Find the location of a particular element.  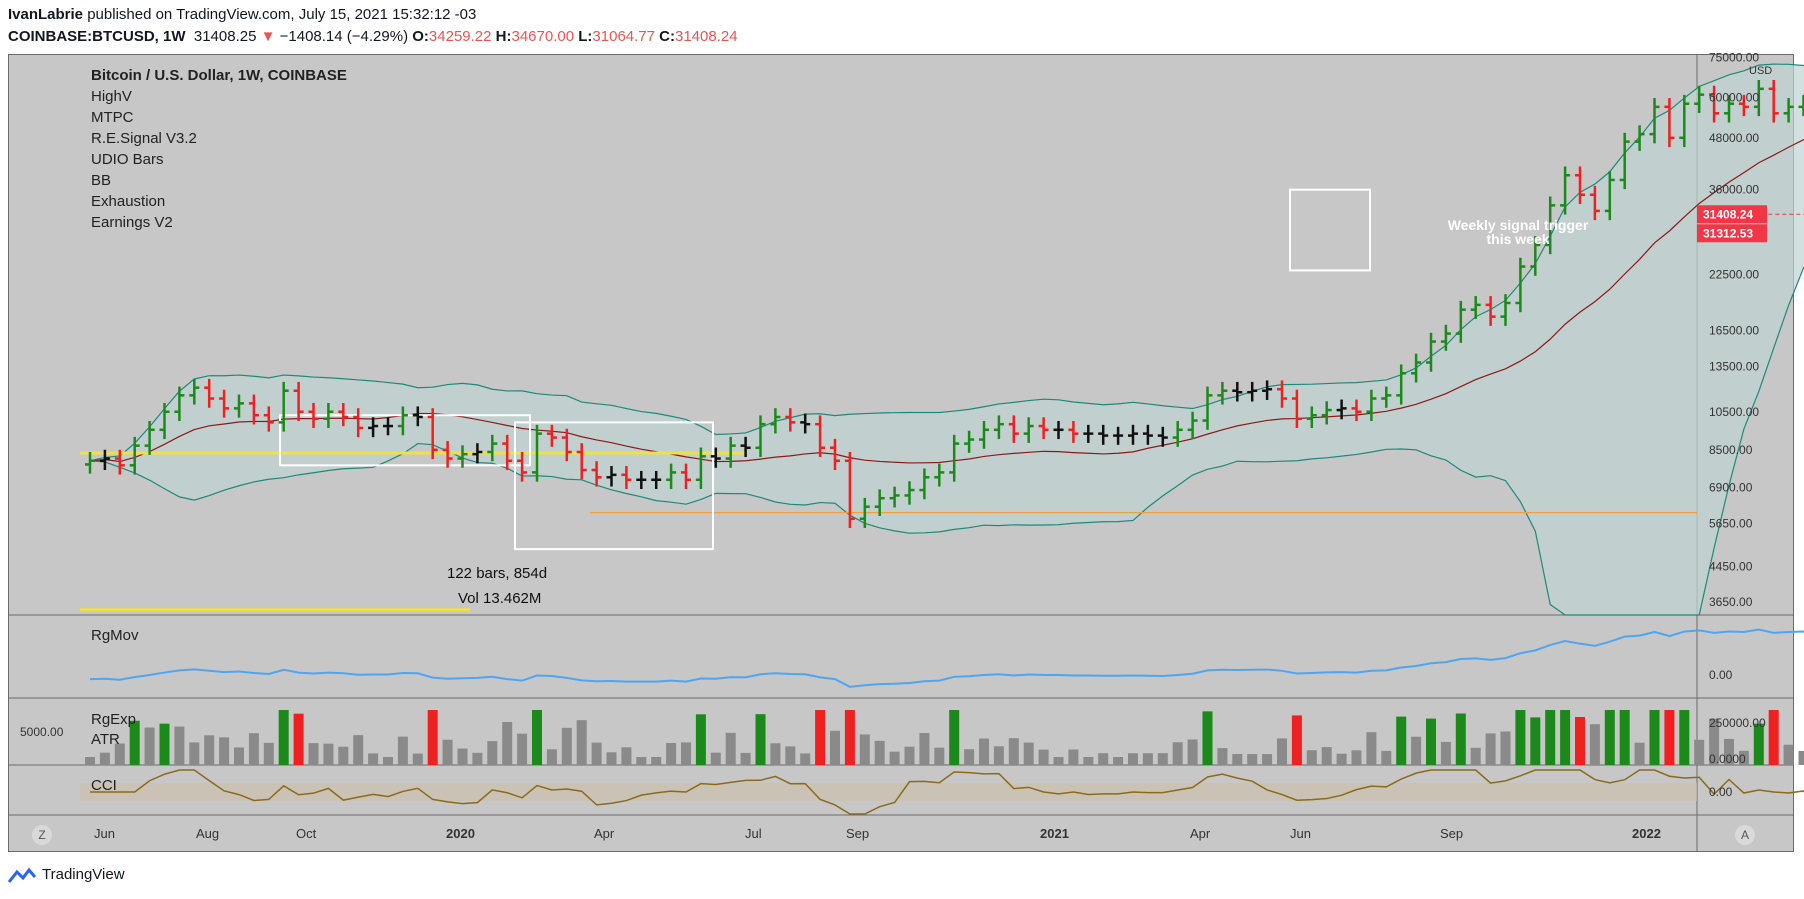

price-axis-tick: 48000.00 is located at coordinates (1734, 138).